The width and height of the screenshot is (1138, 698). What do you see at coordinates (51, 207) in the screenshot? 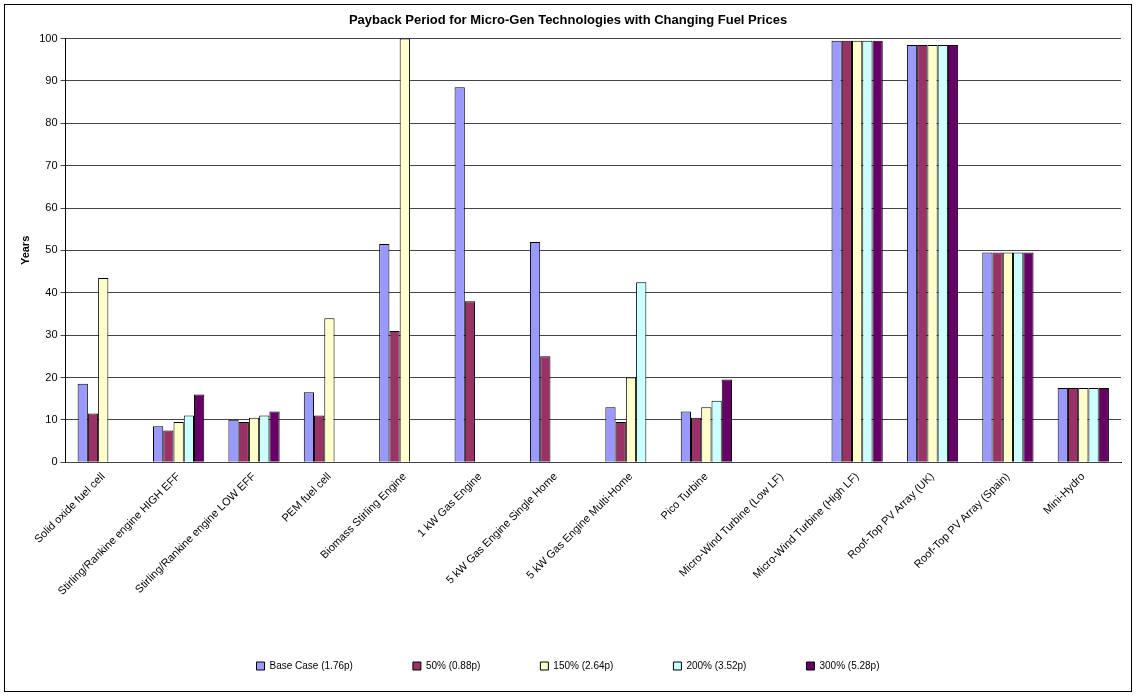
I see `y-tick-label: 60` at bounding box center [51, 207].